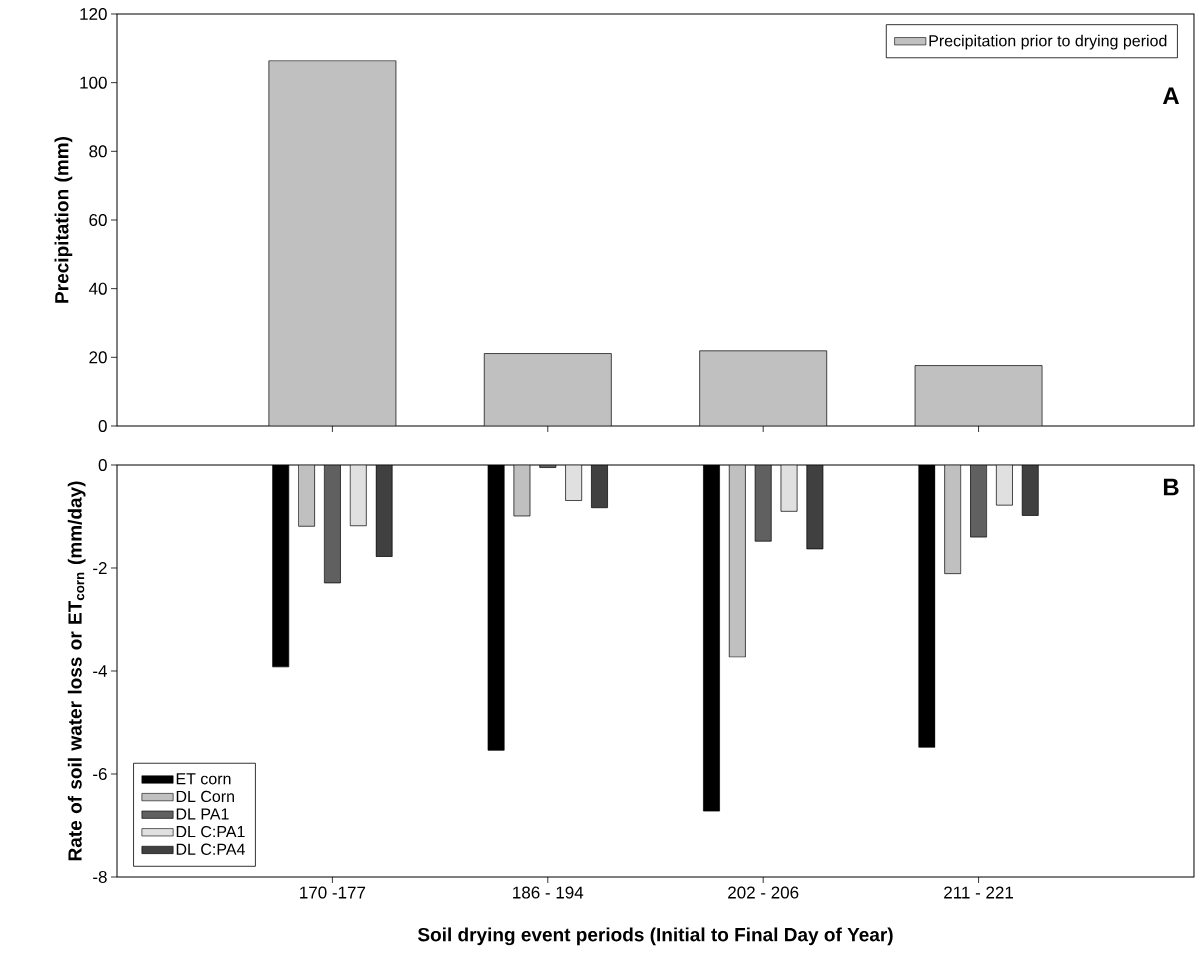  What do you see at coordinates (203, 779) in the screenshot?
I see `legend-label: ET corn` at bounding box center [203, 779].